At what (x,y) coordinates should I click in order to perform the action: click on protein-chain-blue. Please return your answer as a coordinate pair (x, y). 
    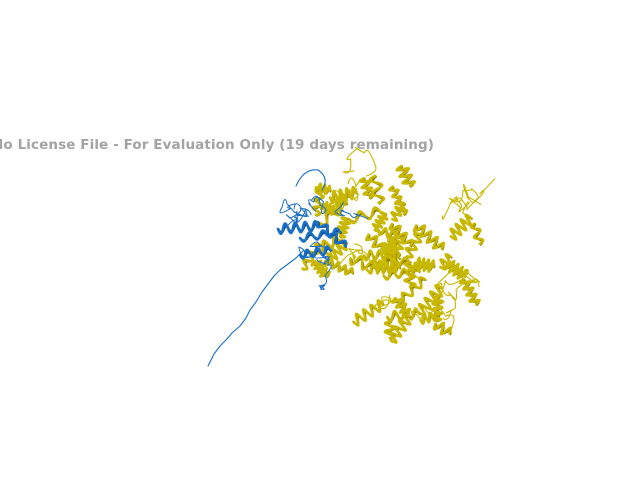
    Looking at the image, I should click on (288, 268).